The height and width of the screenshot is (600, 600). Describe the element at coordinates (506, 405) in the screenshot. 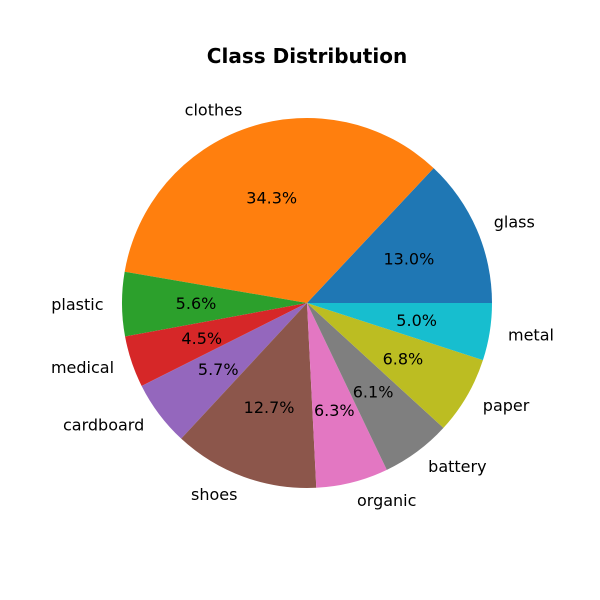

I see `category-label-paper: paper` at that location.